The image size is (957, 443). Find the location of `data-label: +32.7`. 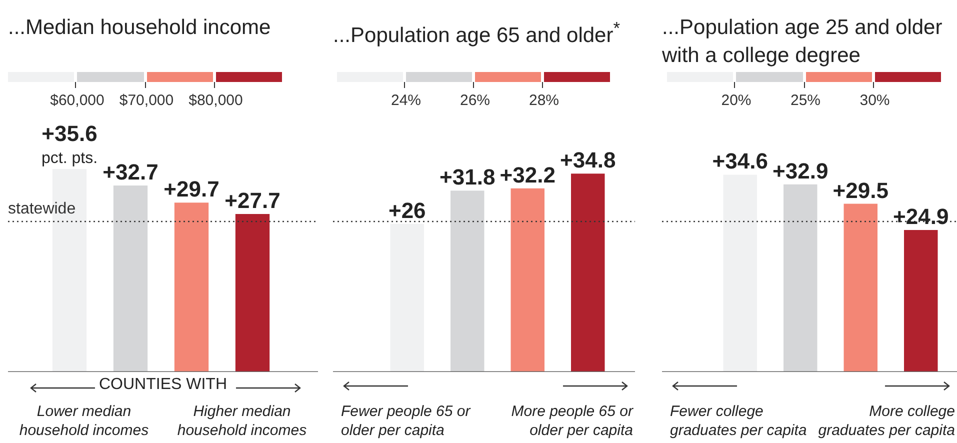

data-label: +32.7 is located at coordinates (130, 172).